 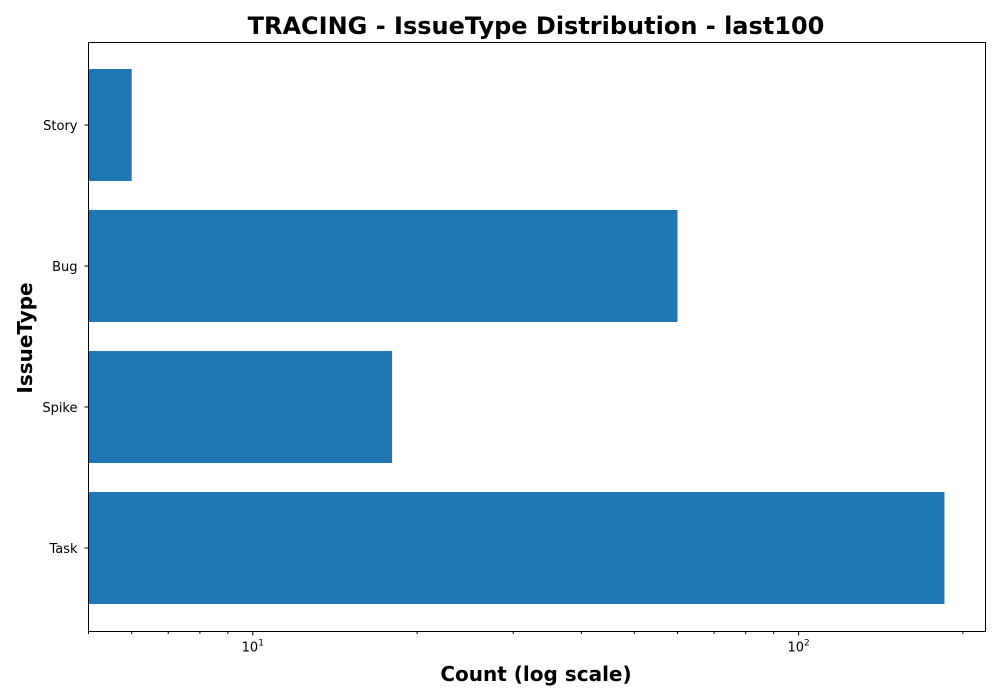 I want to click on bar-story, so click(x=110, y=125).